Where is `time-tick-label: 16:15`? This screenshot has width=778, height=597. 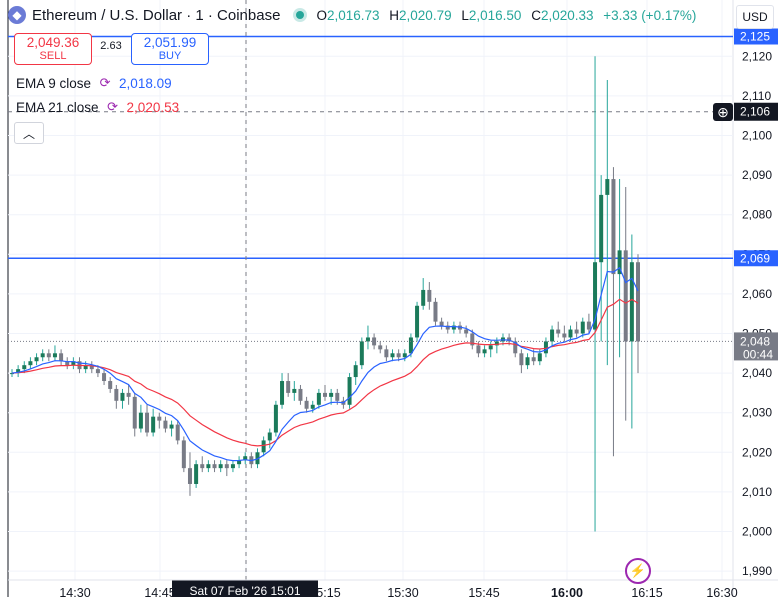
time-tick-label: 16:15 is located at coordinates (646, 591).